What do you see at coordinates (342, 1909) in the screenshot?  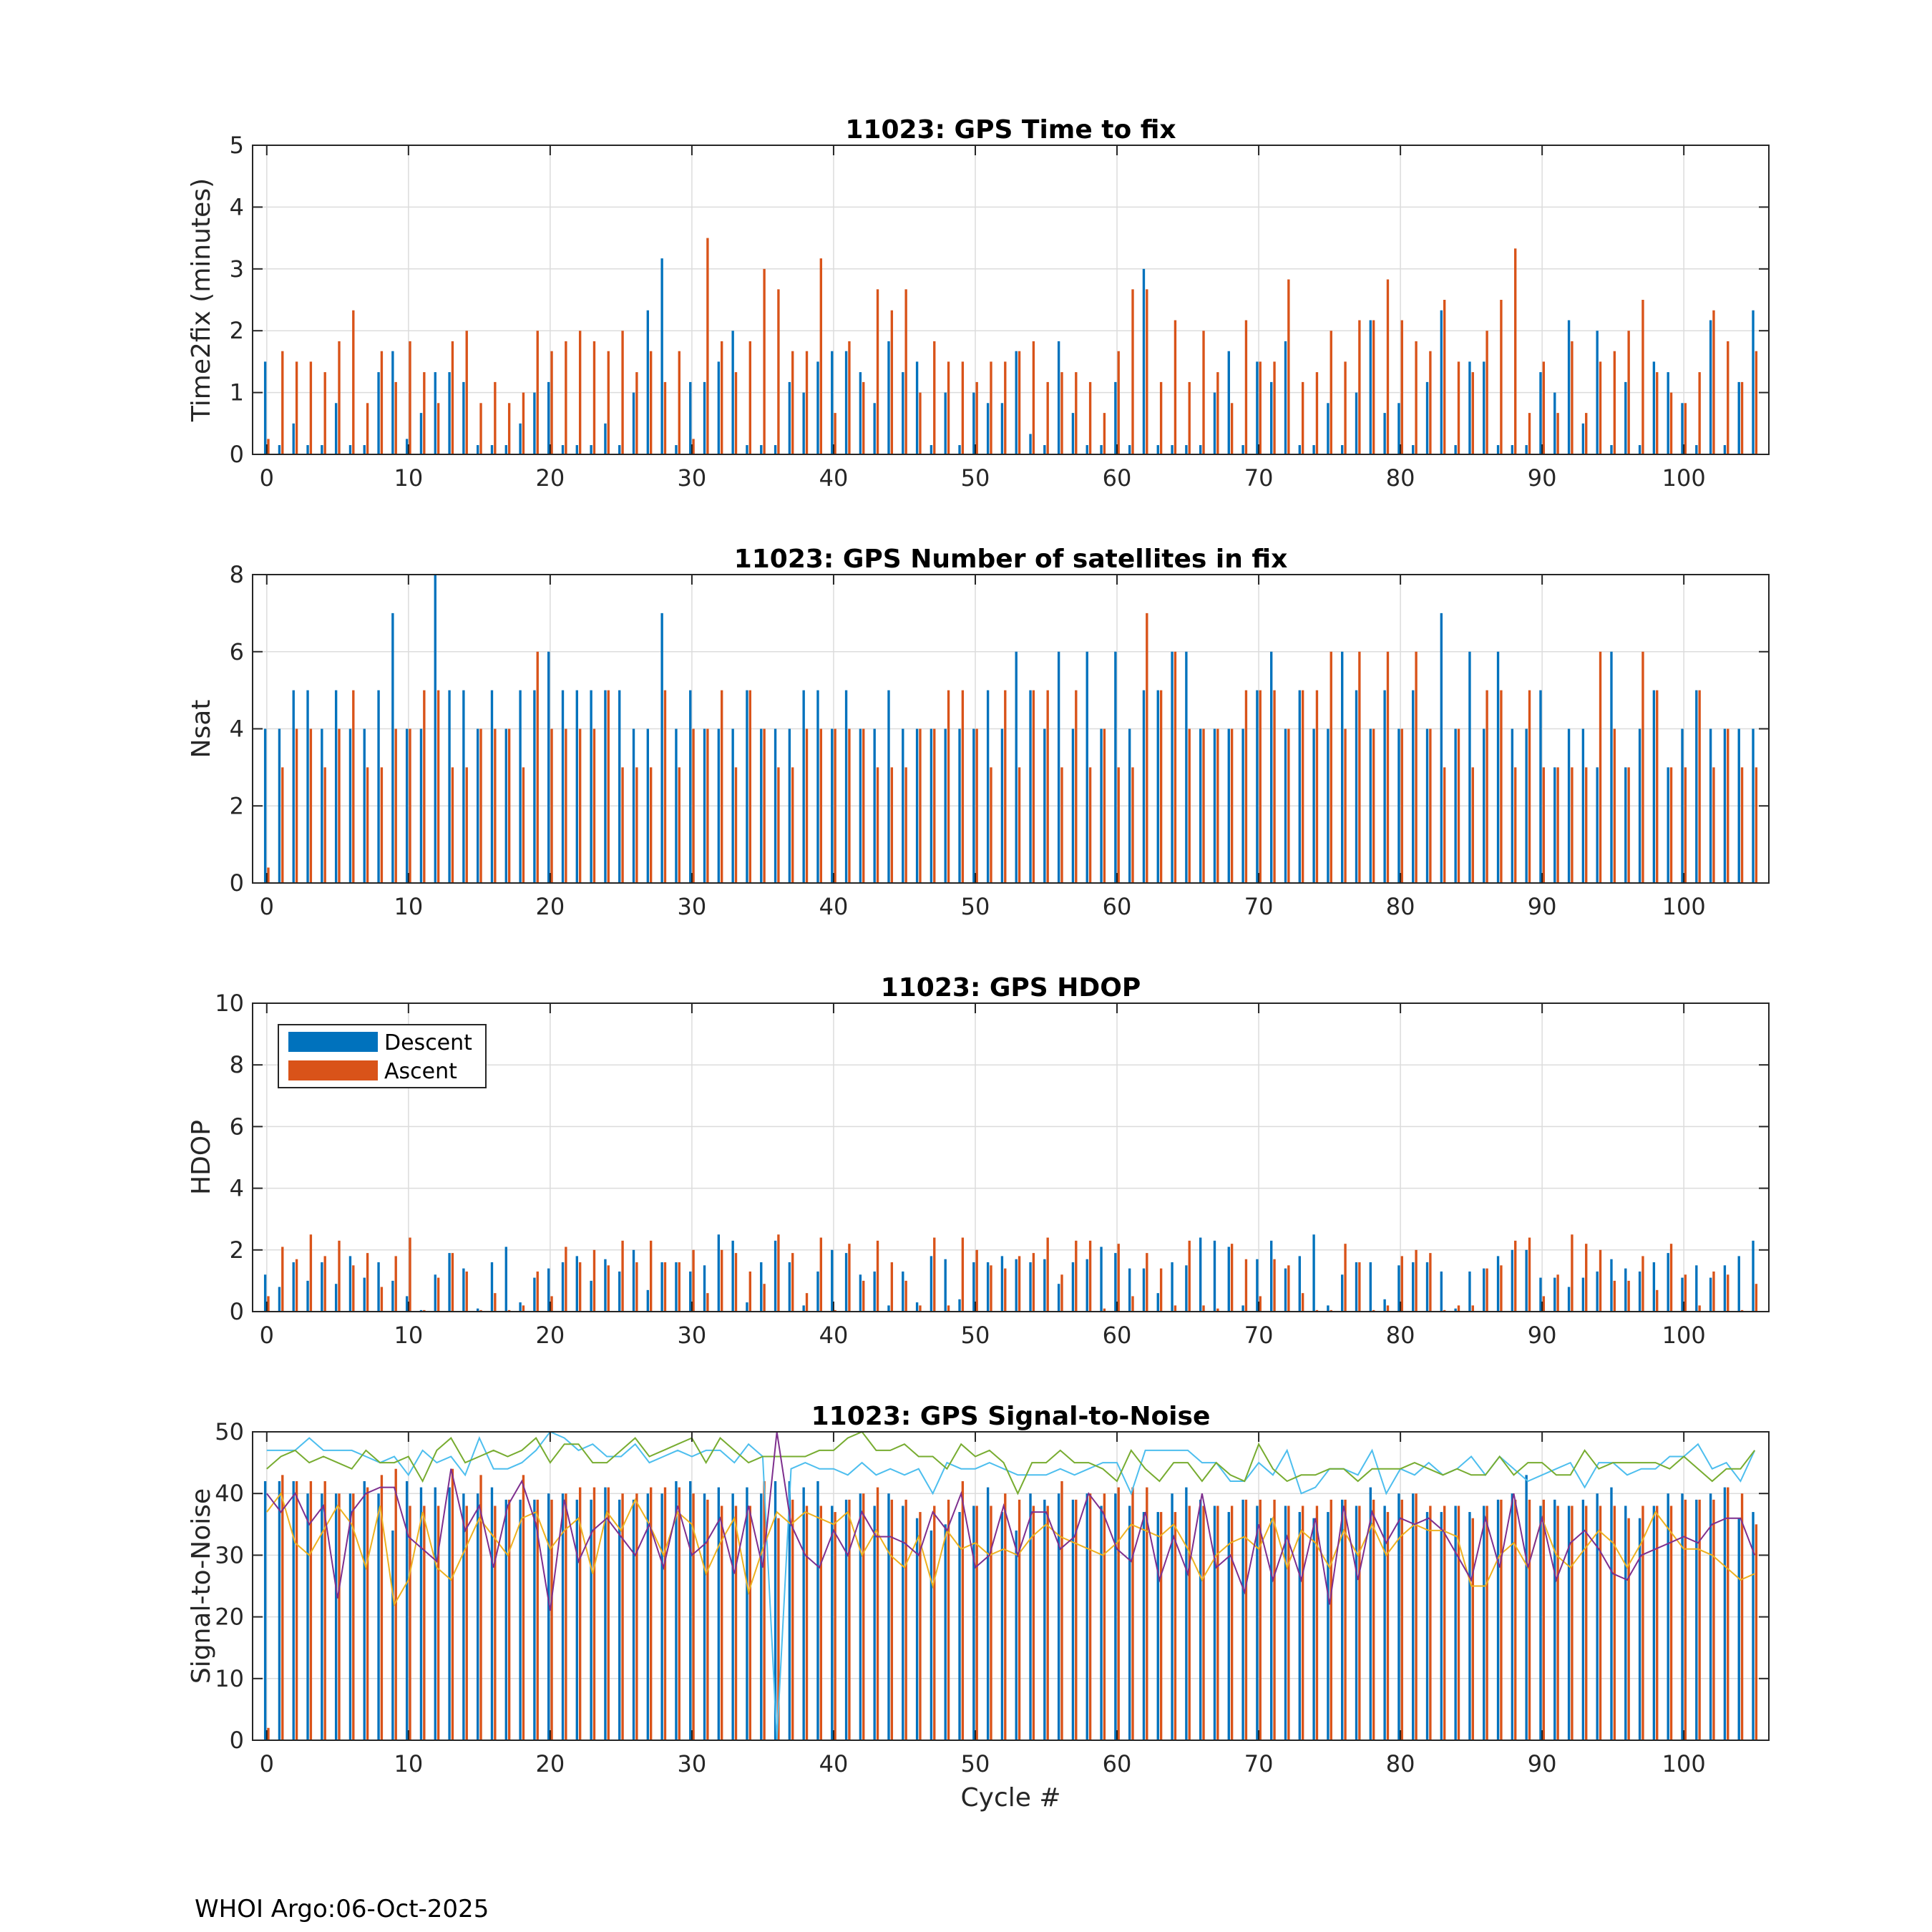 I see `footer-timestamp: WHOI Argo:06-Oct-2025` at bounding box center [342, 1909].